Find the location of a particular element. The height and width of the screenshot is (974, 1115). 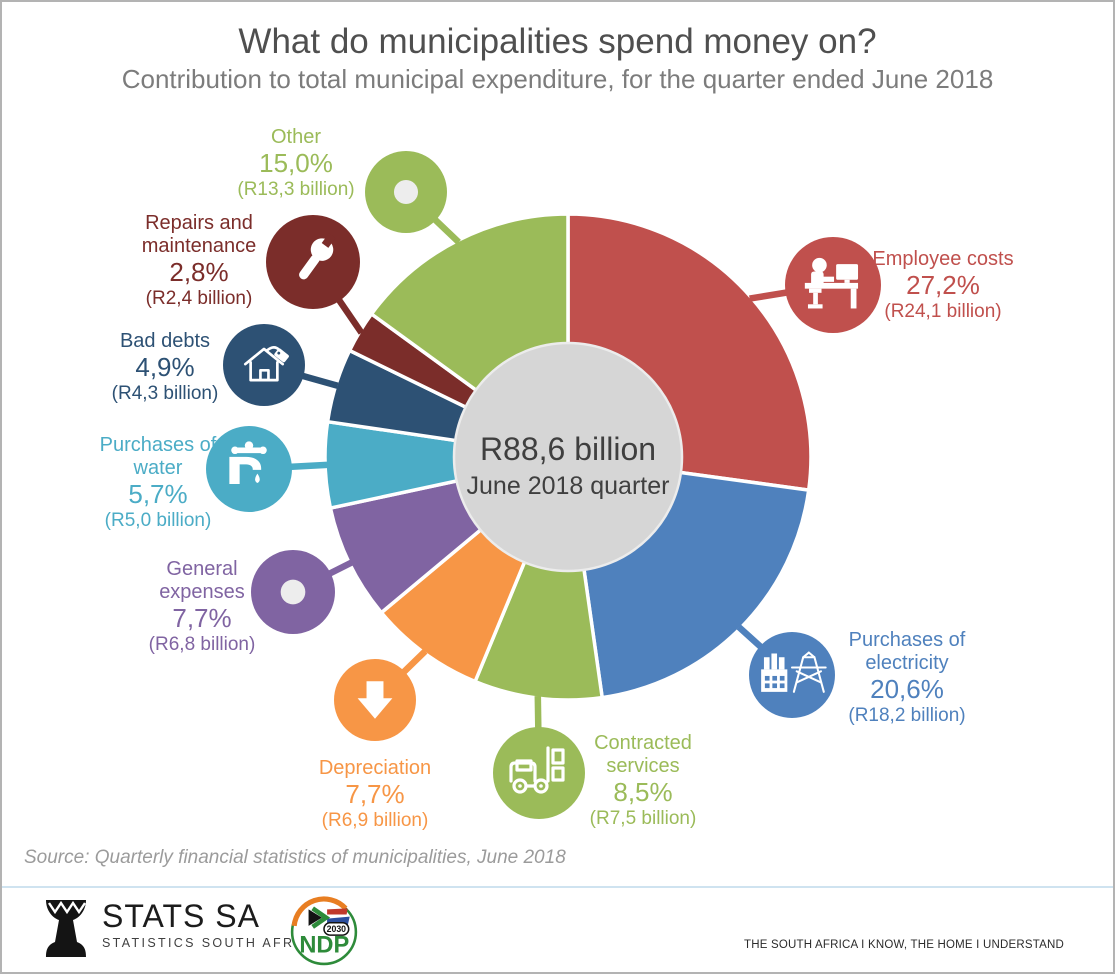

statssa-logo: STATS SA STATISTICS SOUTH AFRICA is located at coordinates (181, 929).